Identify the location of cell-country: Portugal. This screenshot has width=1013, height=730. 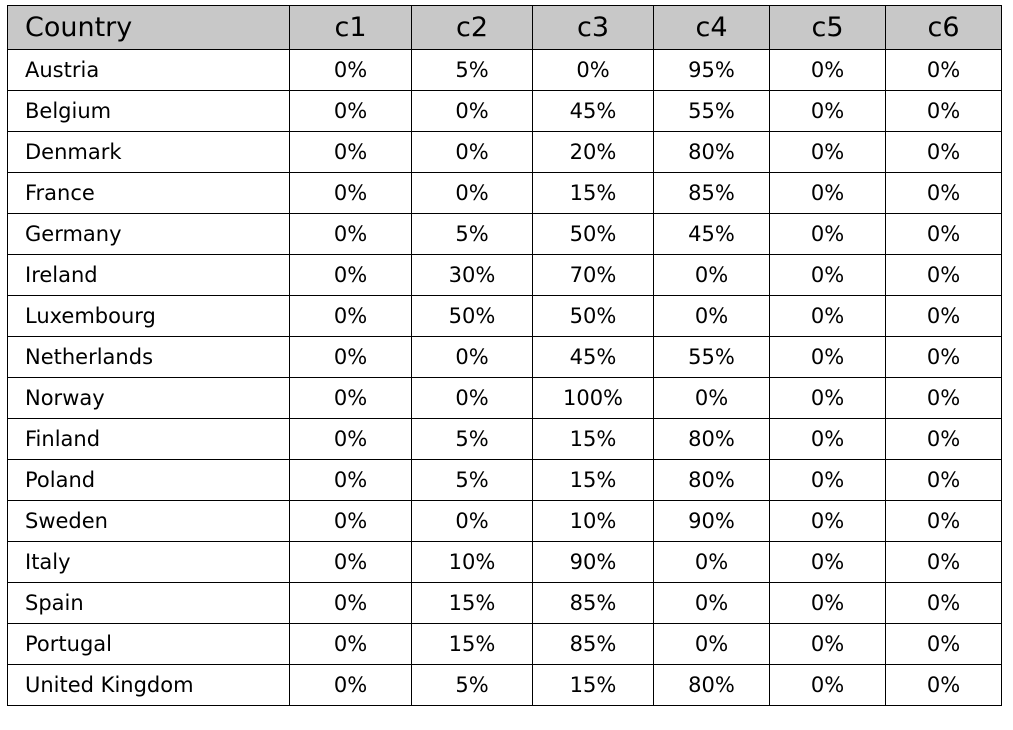
(148, 644).